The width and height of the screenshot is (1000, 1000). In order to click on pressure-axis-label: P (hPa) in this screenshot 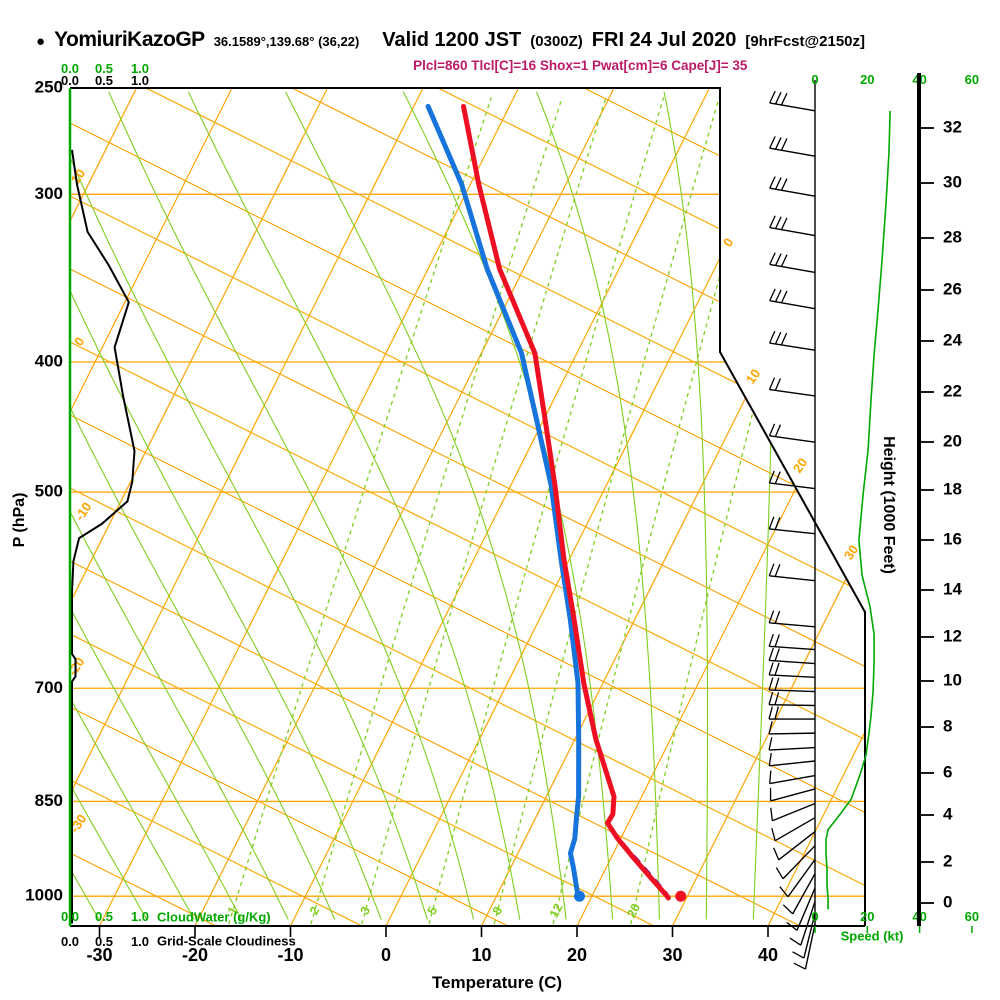, I will do `click(19, 520)`.